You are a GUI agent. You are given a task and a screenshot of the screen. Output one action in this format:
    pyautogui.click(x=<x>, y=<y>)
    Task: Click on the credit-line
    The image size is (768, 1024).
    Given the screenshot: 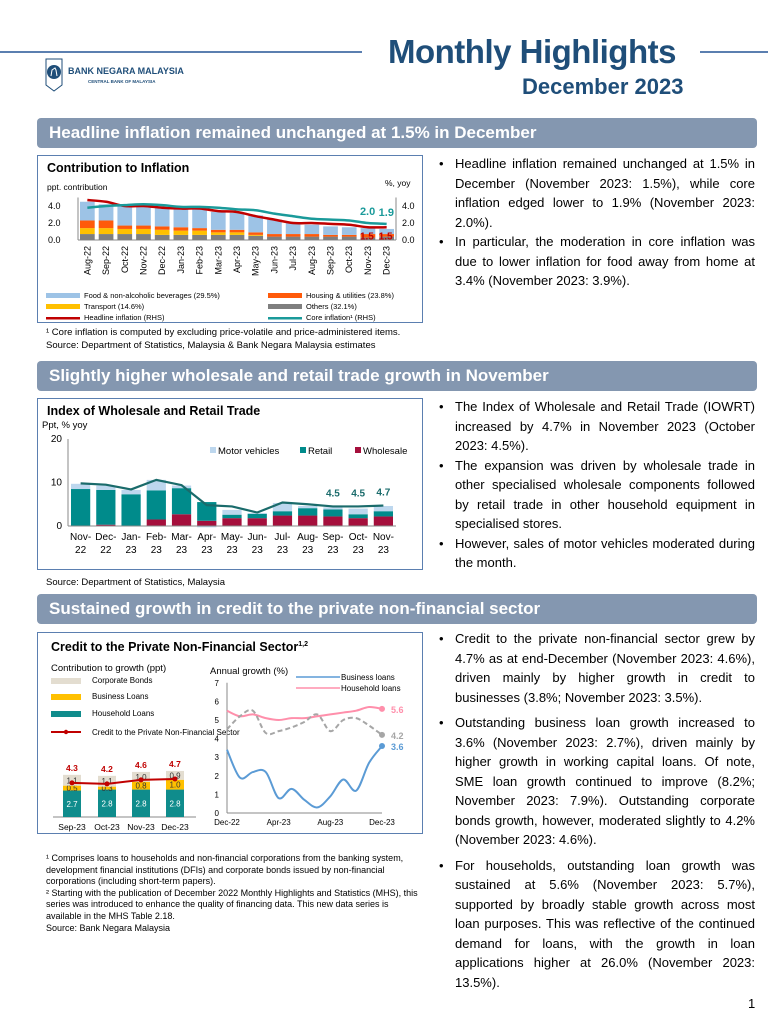 What is the action you would take?
    pyautogui.click(x=123, y=781)
    